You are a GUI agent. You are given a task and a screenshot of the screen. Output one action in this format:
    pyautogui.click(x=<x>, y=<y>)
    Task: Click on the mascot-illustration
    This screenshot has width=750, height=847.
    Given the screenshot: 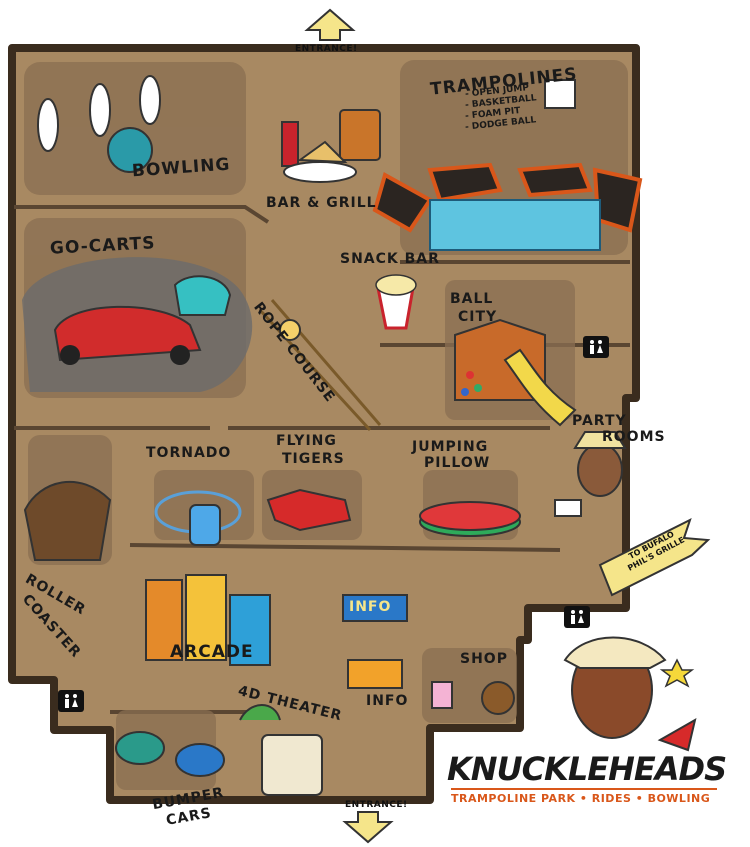 What is the action you would take?
    pyautogui.click(x=630, y=694)
    